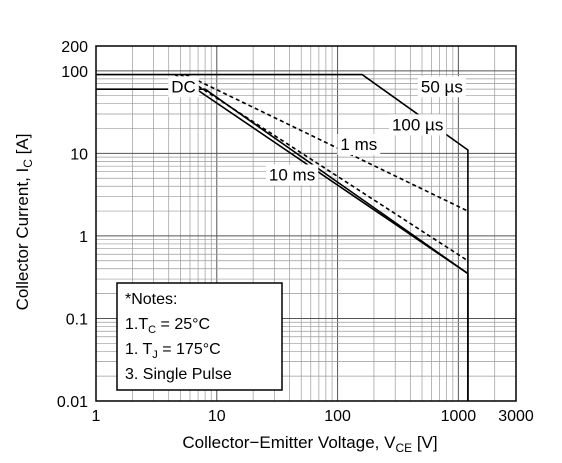  Describe the element at coordinates (22, 239) in the screenshot. I see `y-axis-label-main: Collector Current, I` at that location.